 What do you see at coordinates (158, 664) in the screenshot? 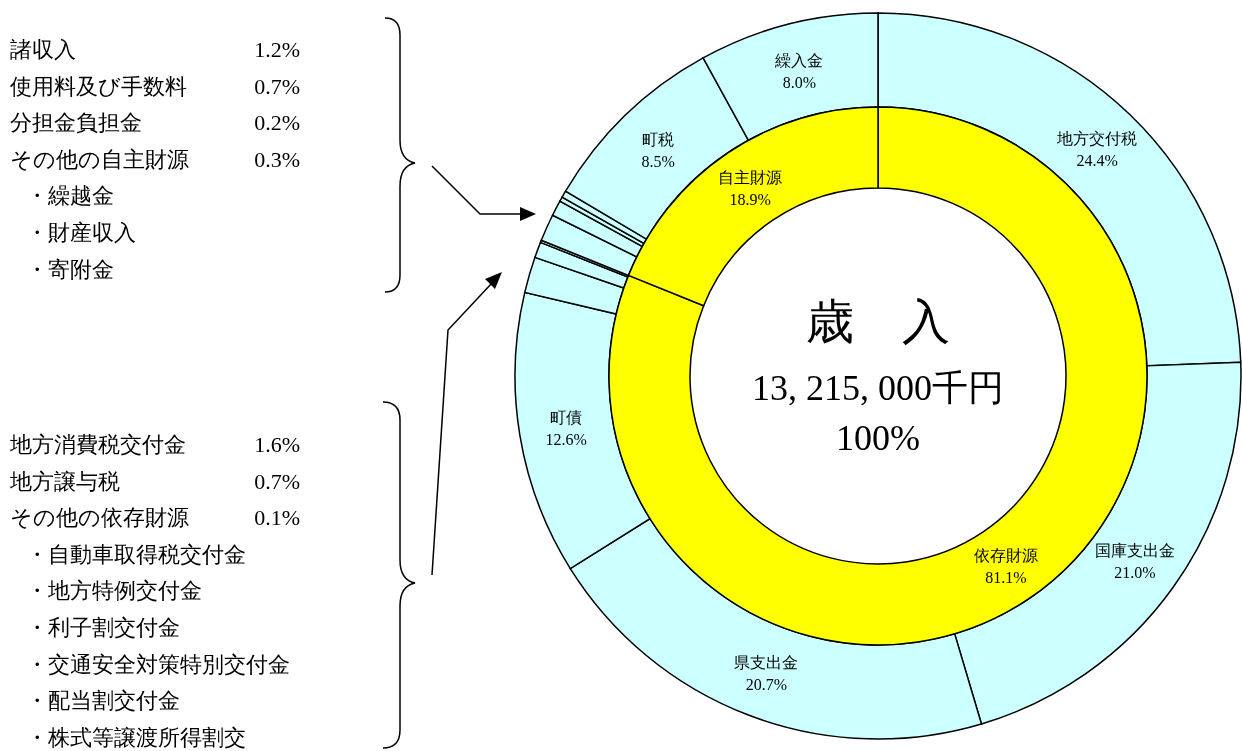
I see `text: ・交通安全対策特別交付金` at bounding box center [158, 664].